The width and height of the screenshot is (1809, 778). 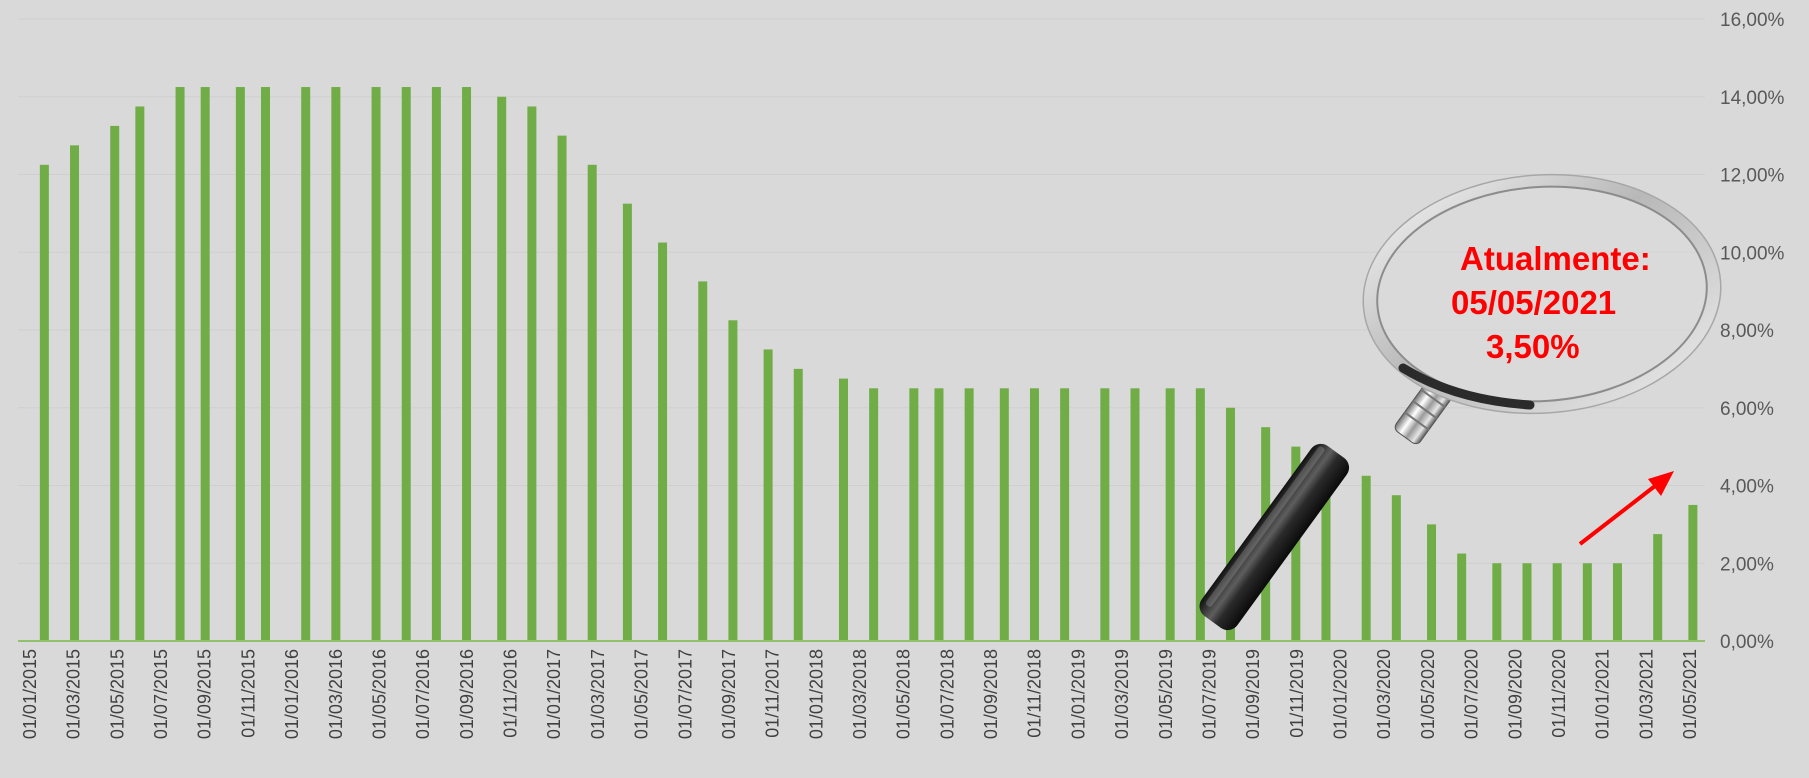 What do you see at coordinates (1253, 694) in the screenshot?
I see `x-tick-label: 01/09/2019` at bounding box center [1253, 694].